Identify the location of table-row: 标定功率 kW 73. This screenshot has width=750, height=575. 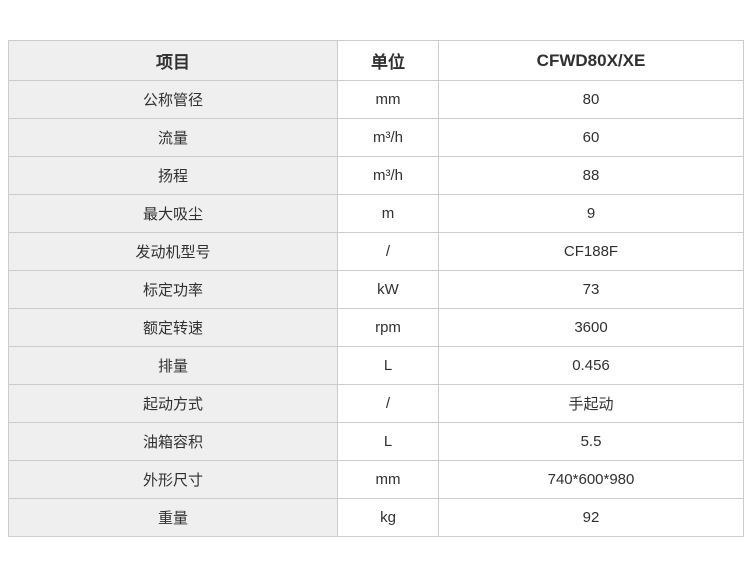
(376, 289).